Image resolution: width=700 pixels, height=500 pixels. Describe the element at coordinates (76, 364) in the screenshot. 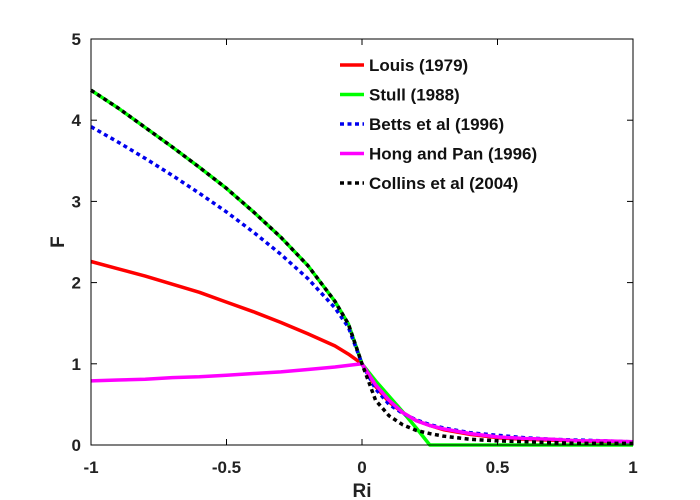

I see `y-tick-label: 1` at that location.